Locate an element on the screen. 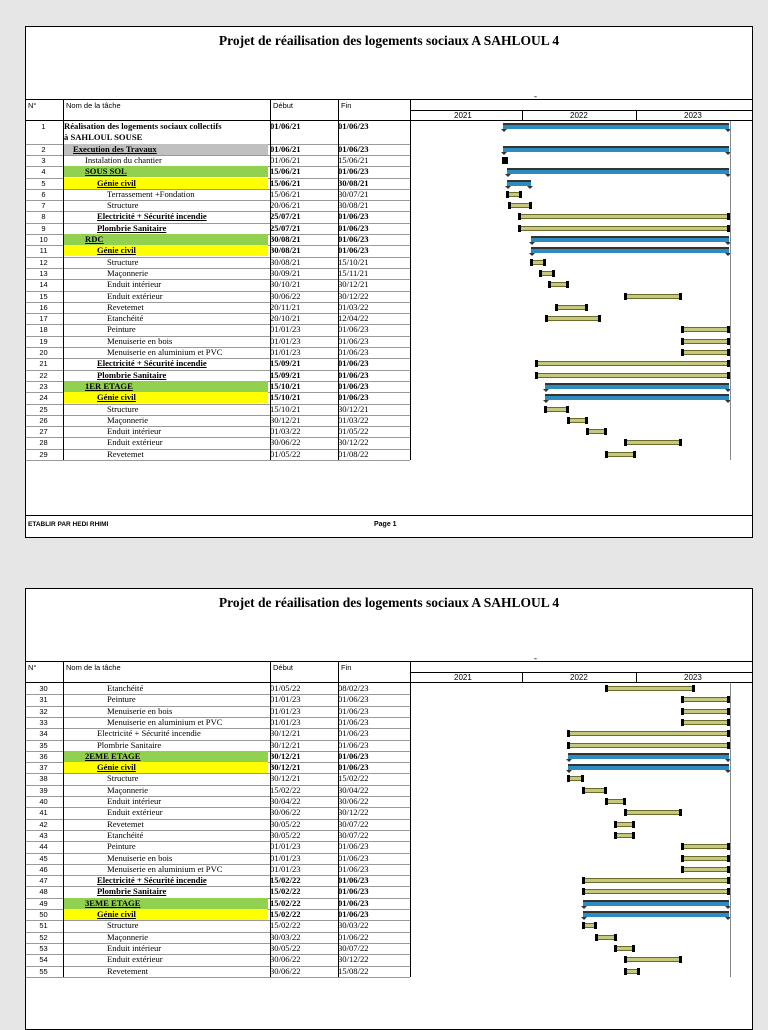 This screenshot has height=1030, width=768. task-start: 30/05/22 is located at coordinates (285, 834).